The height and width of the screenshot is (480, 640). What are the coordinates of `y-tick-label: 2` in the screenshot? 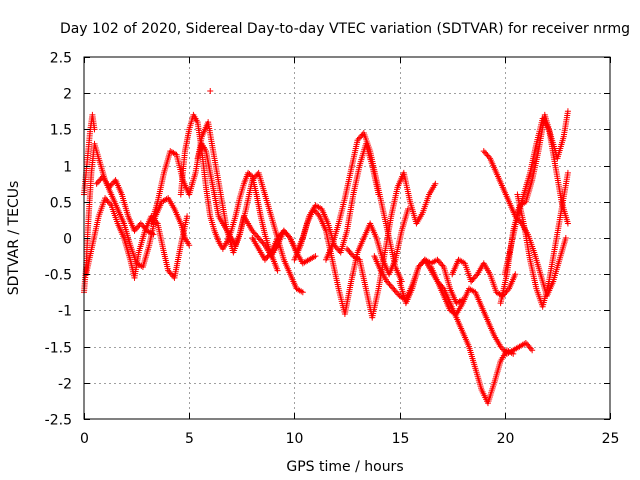 It's located at (67, 95).